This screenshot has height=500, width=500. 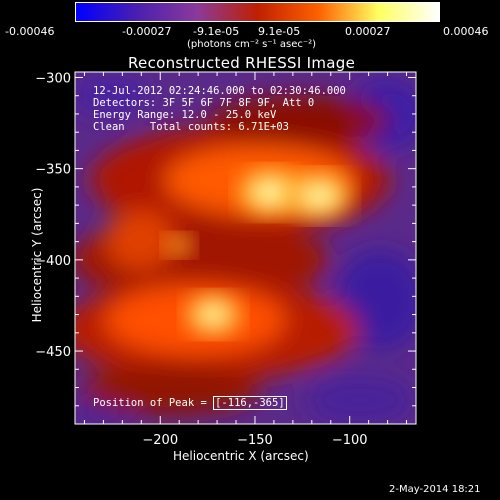 I want to click on colorbar-gradient, so click(x=257, y=12).